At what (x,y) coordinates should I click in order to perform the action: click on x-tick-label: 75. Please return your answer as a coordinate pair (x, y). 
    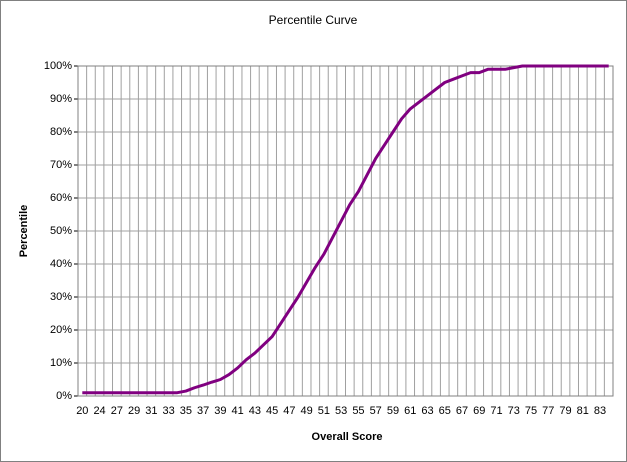
    Looking at the image, I should click on (531, 411).